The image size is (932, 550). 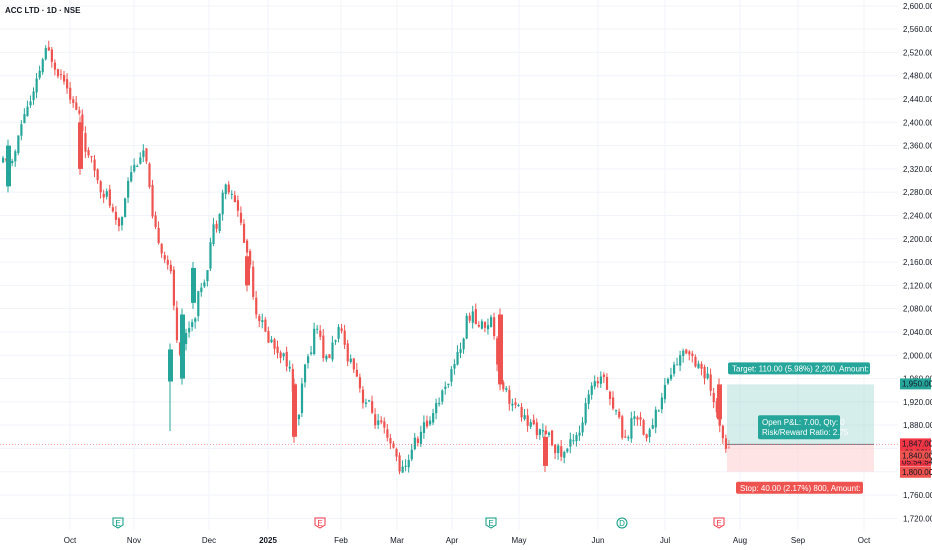 What do you see at coordinates (803, 422) in the screenshot?
I see `pnl-label: Open P&L: 7.00, Qty: 0` at bounding box center [803, 422].